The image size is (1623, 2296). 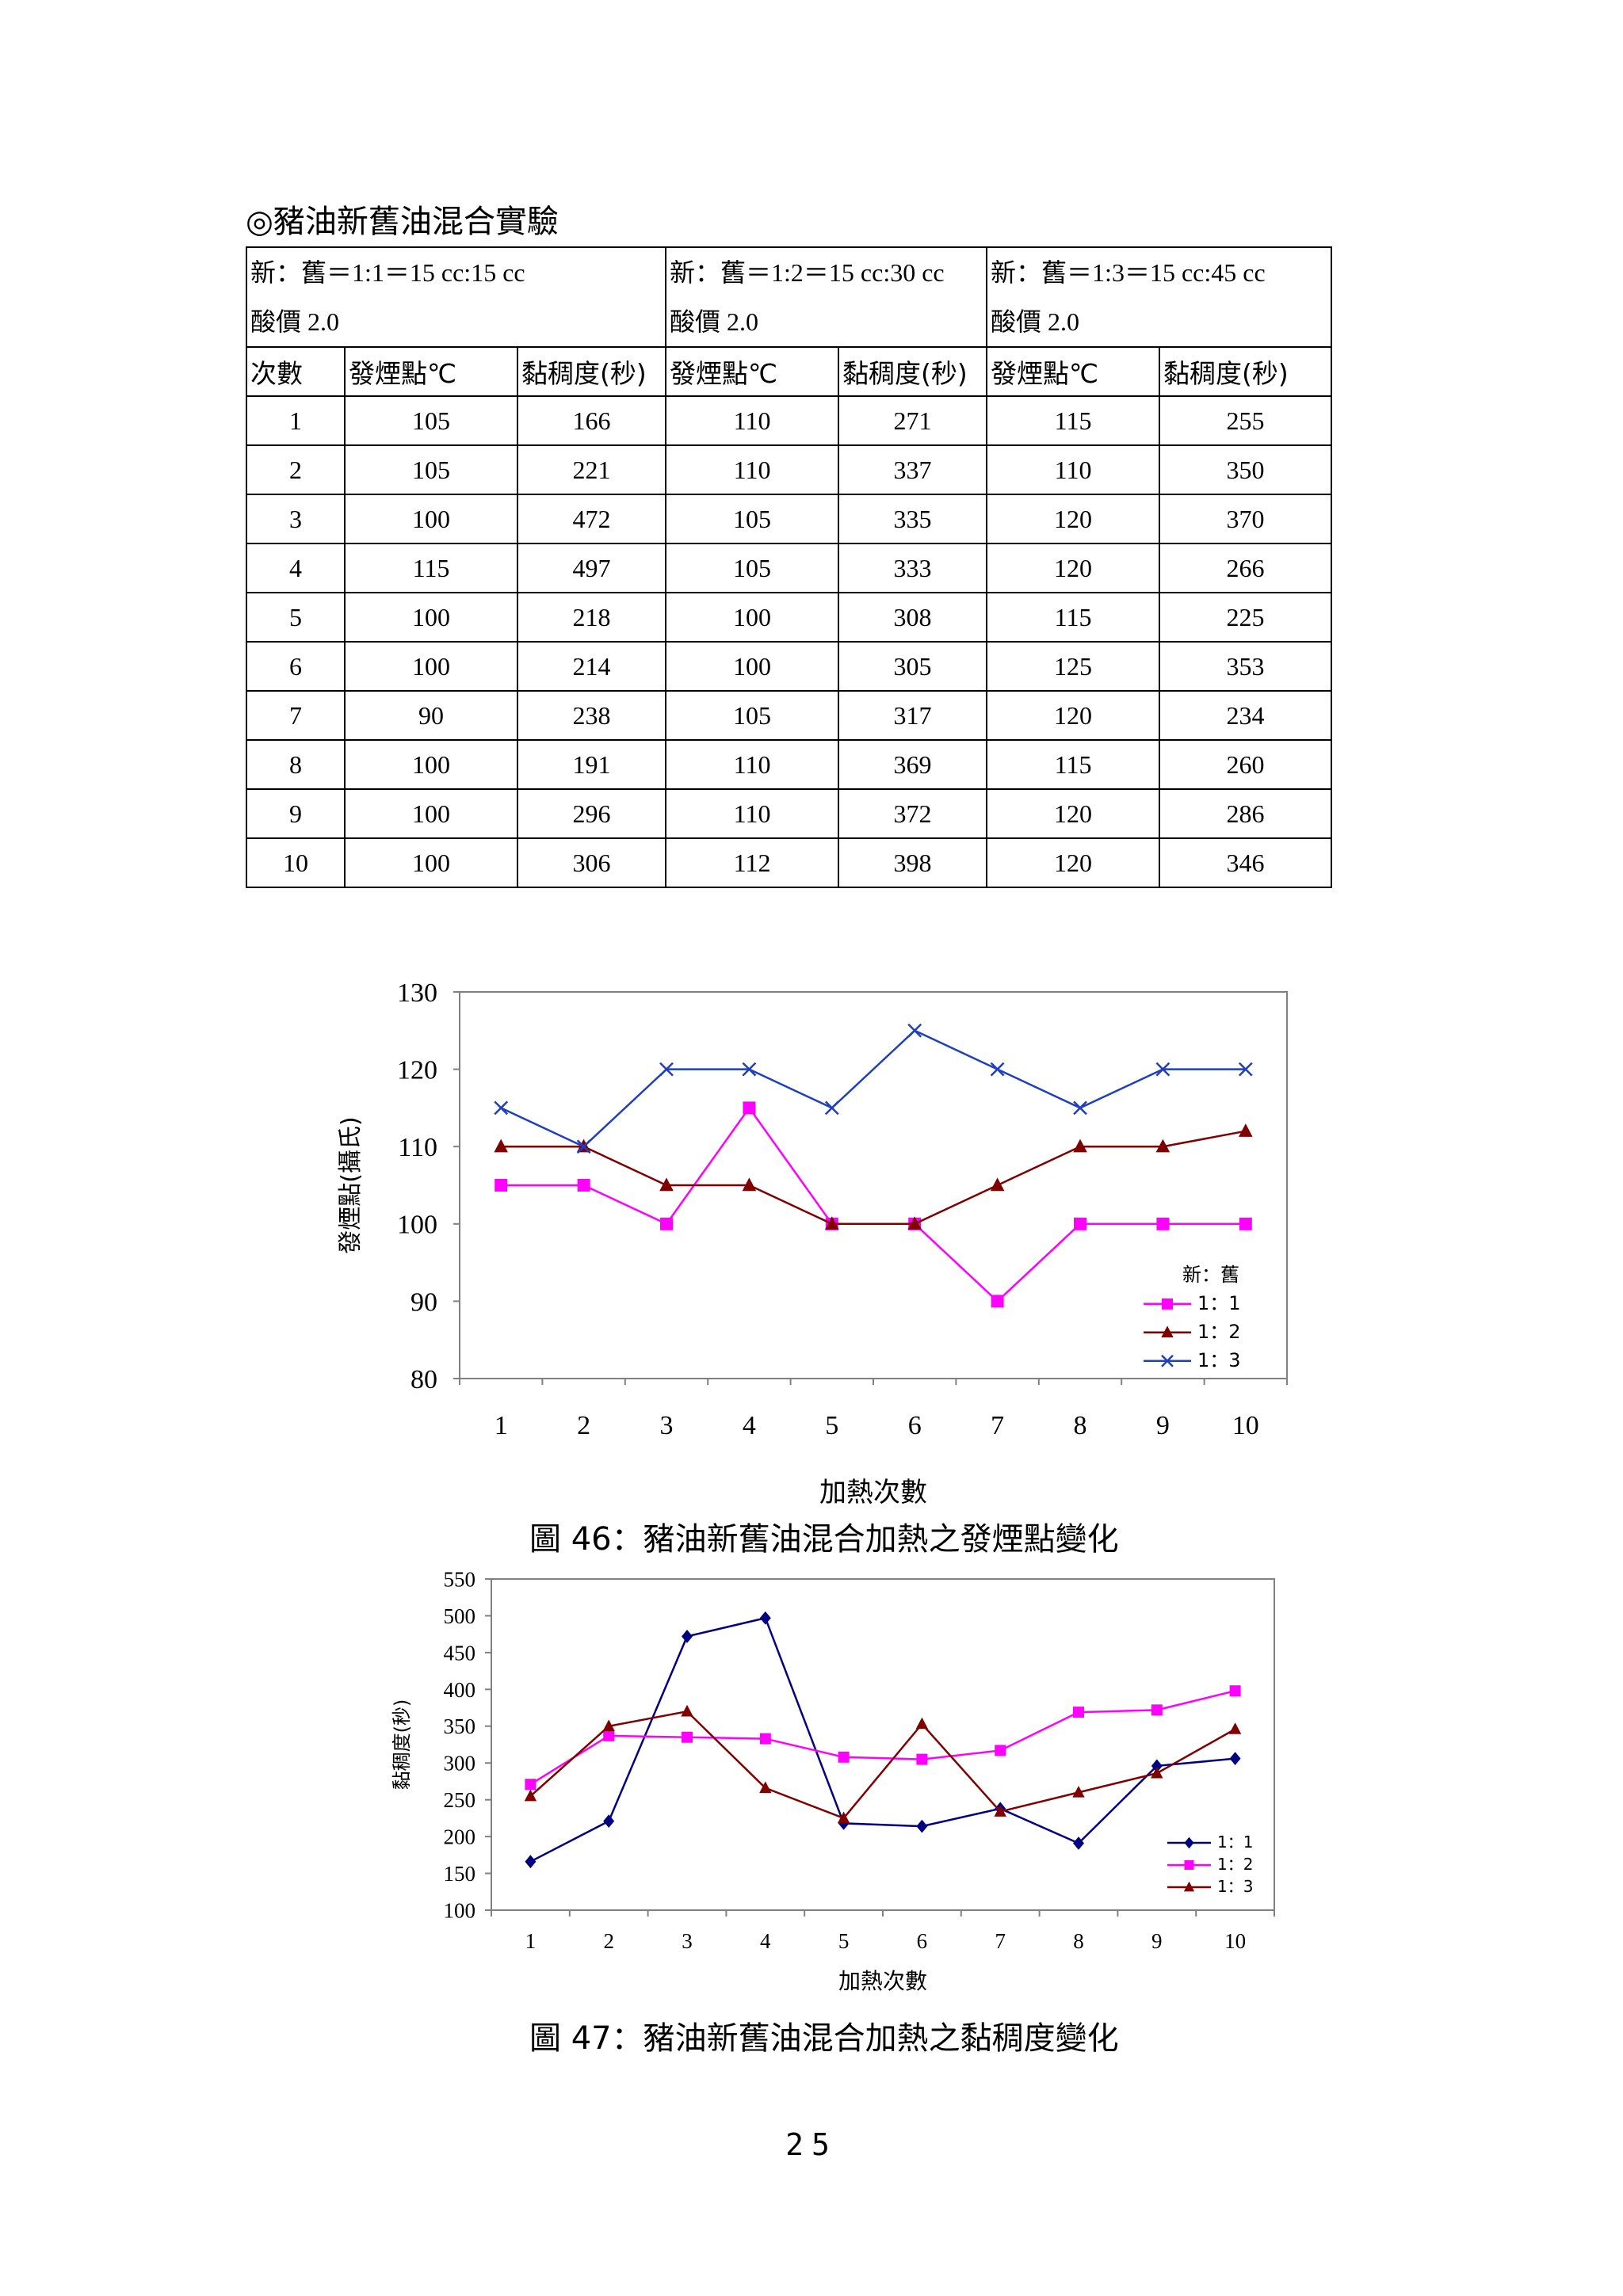 What do you see at coordinates (351, 1184) in the screenshot?
I see `y-axis-label: 發煙點(攝氏)` at bounding box center [351, 1184].